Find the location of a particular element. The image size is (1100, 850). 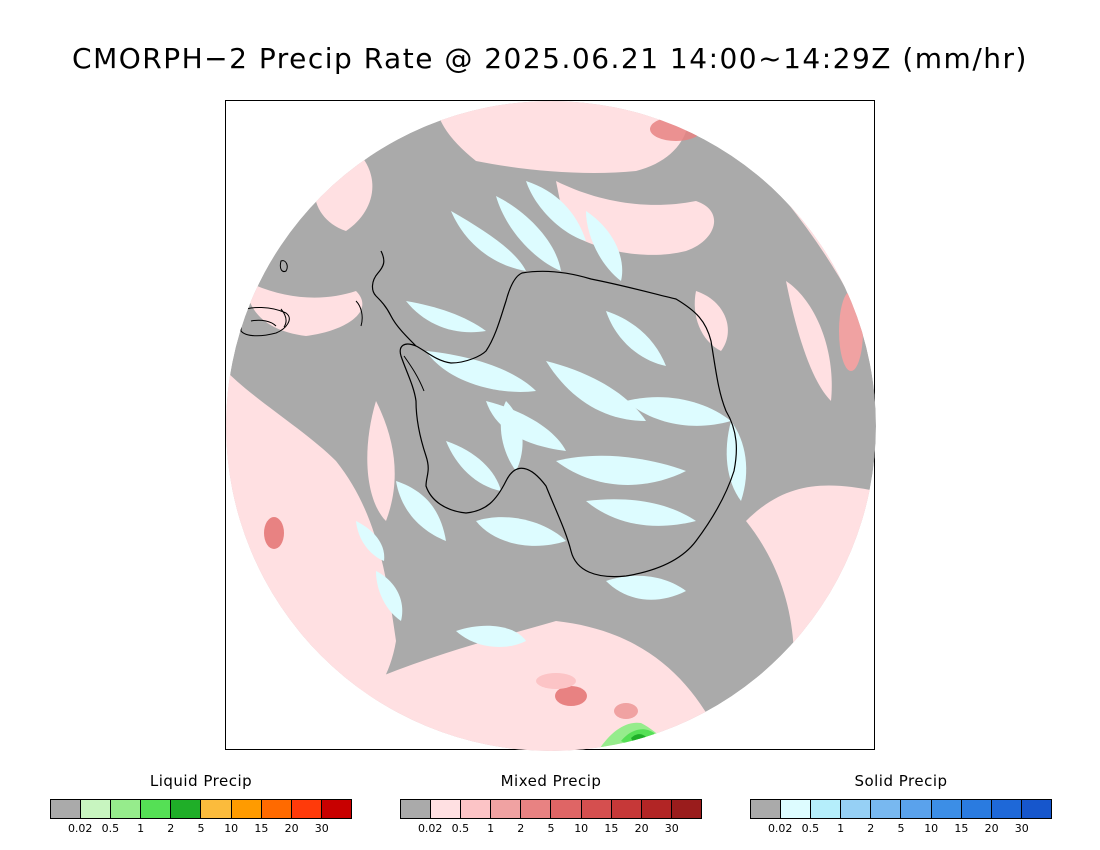

legend-solid: Solid Precip 0.02 0.5 1 2 5 10 15 20 30 is located at coordinates (901, 805).